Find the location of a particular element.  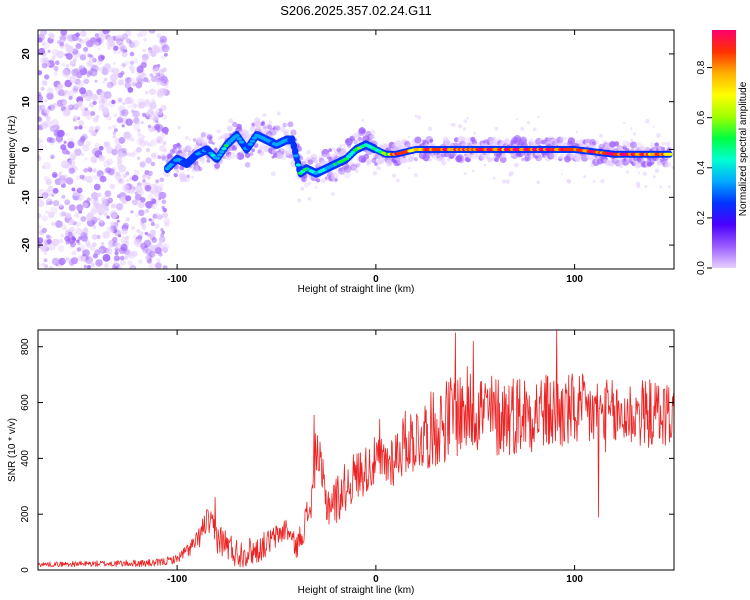

colorbar-tick-label: 0.0 is located at coordinates (701, 268).